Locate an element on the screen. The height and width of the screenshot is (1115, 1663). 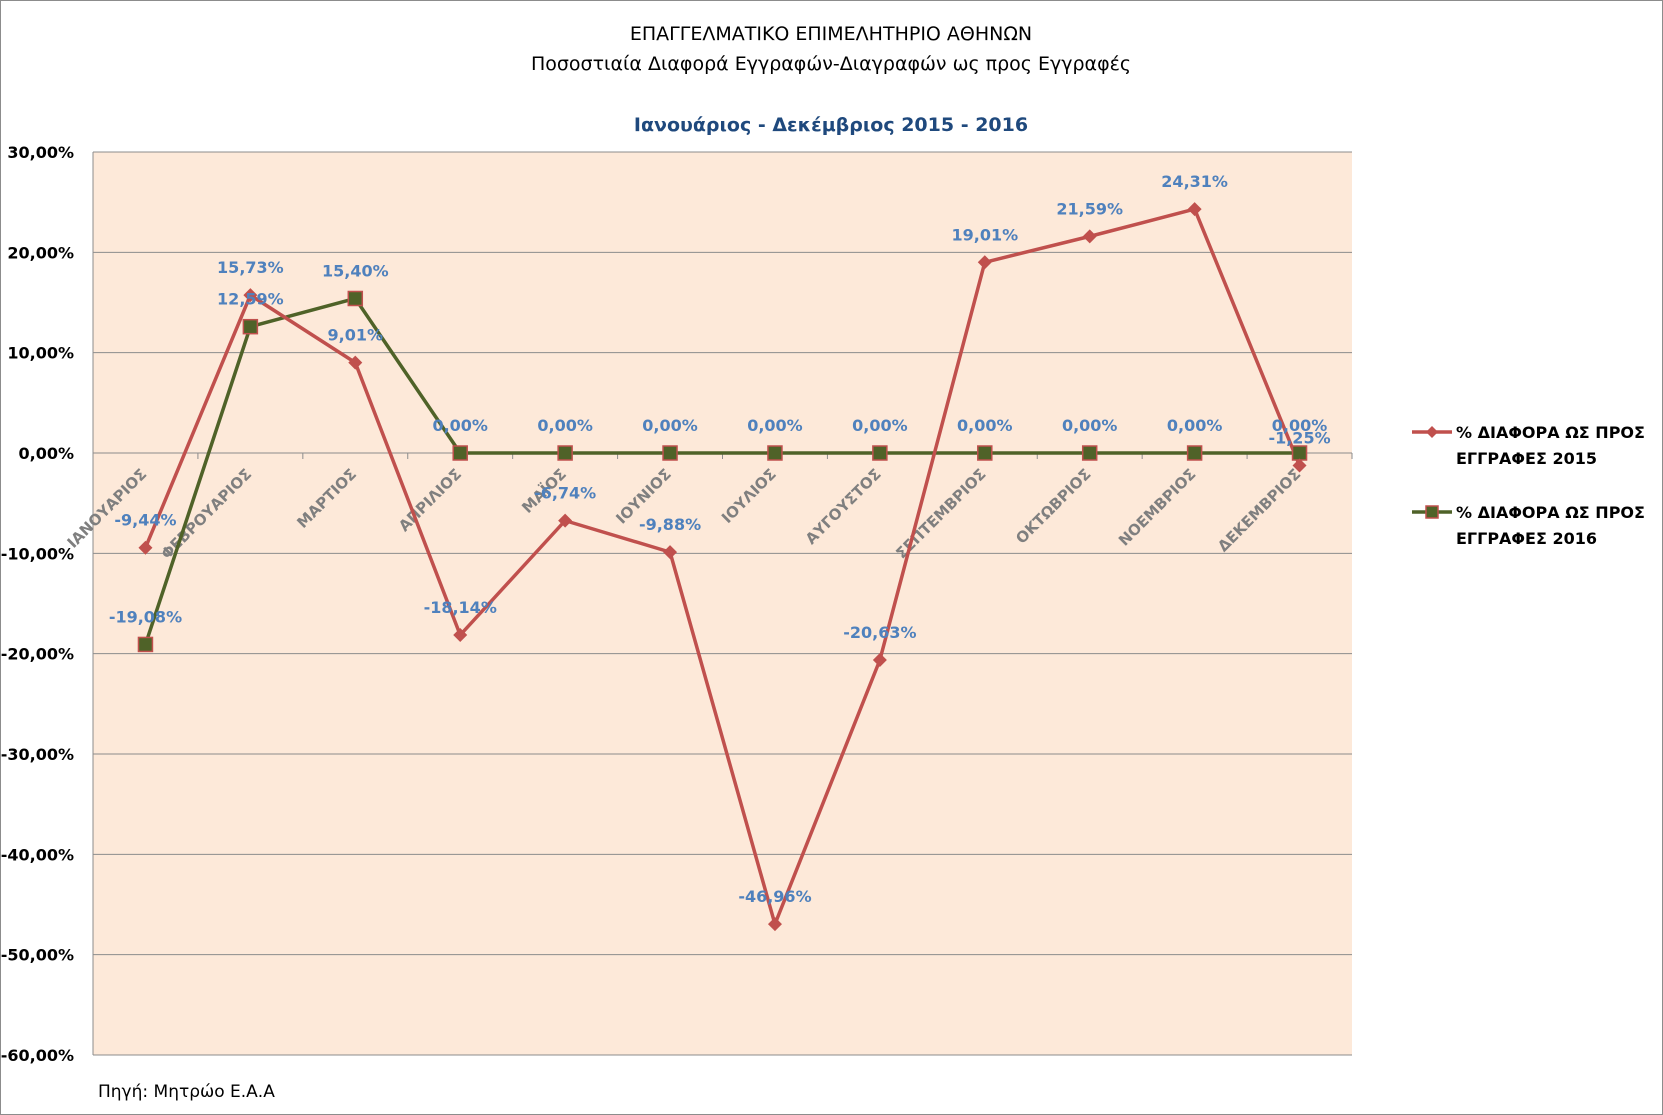
y-tick-label: -10,00% is located at coordinates (37, 553).